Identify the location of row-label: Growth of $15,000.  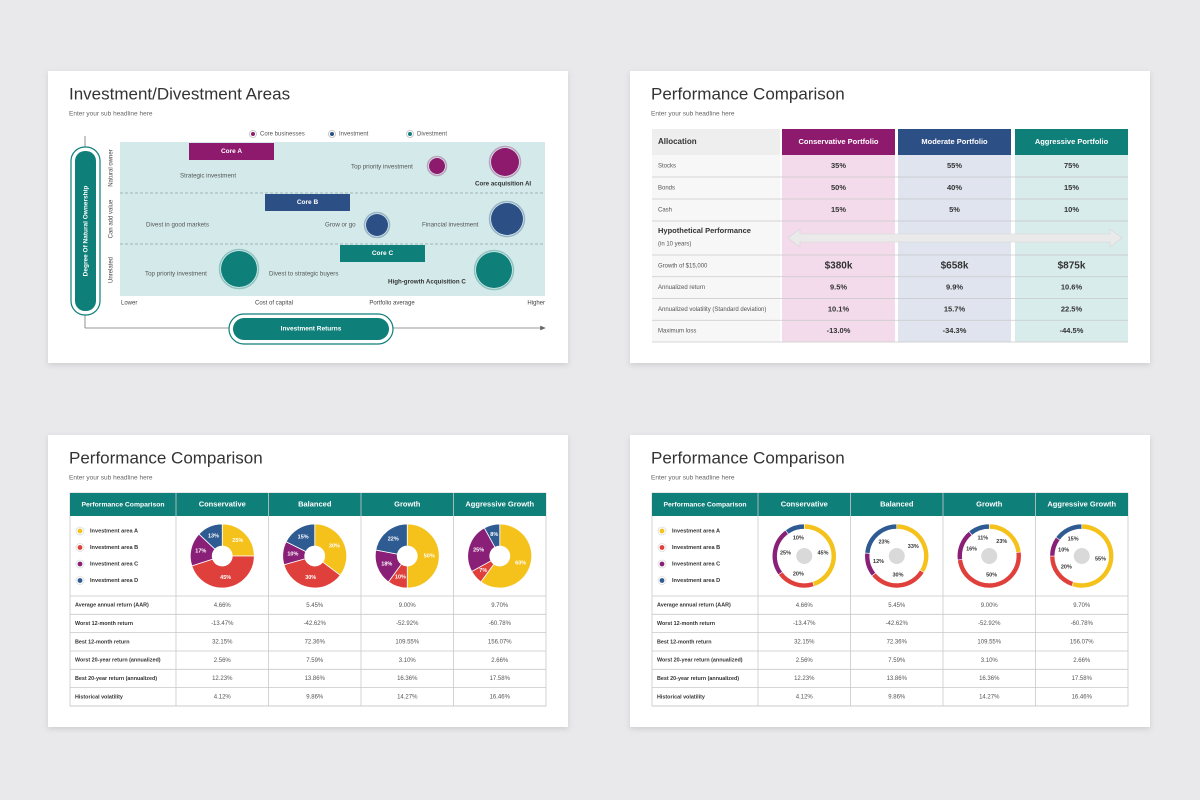
(683, 266).